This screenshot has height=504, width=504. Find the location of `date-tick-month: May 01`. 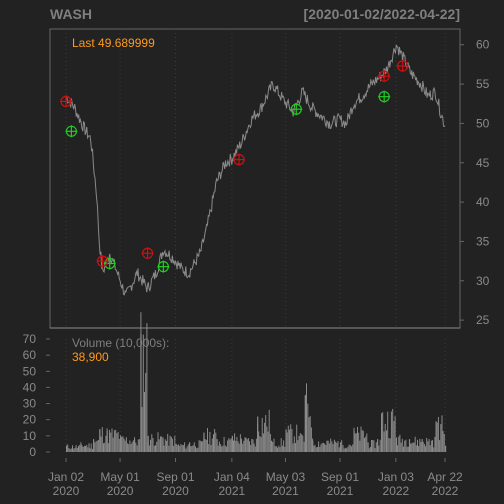

date-tick-month: May 01 is located at coordinates (120, 477).